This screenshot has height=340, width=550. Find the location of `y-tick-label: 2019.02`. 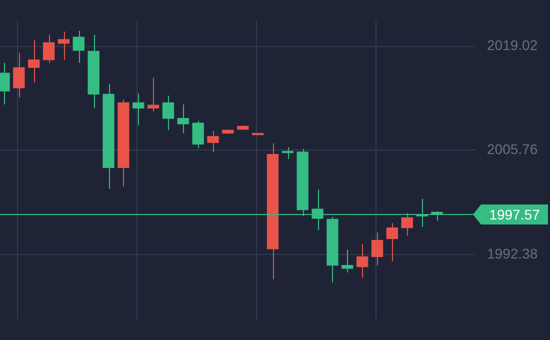

y-tick-label: 2019.02 is located at coordinates (512, 45).